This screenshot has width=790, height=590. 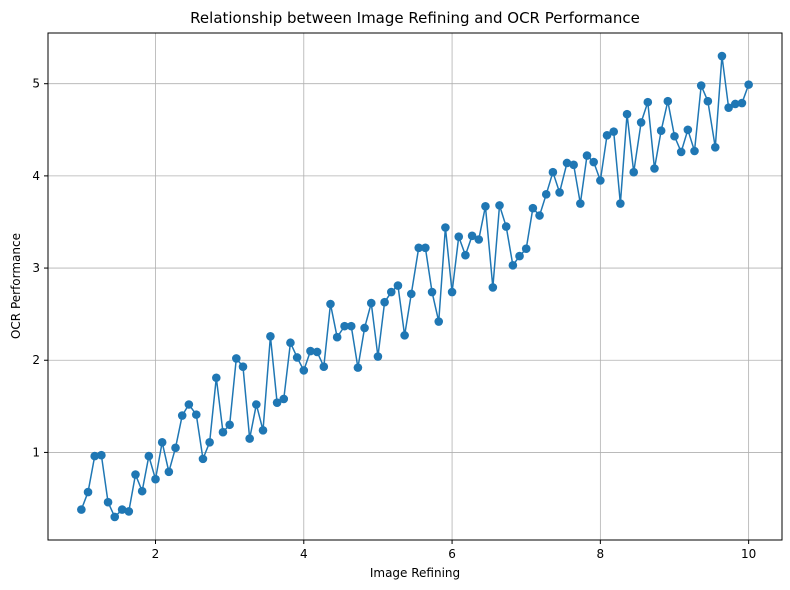 I want to click on x-tick-label: 8, so click(x=601, y=554).